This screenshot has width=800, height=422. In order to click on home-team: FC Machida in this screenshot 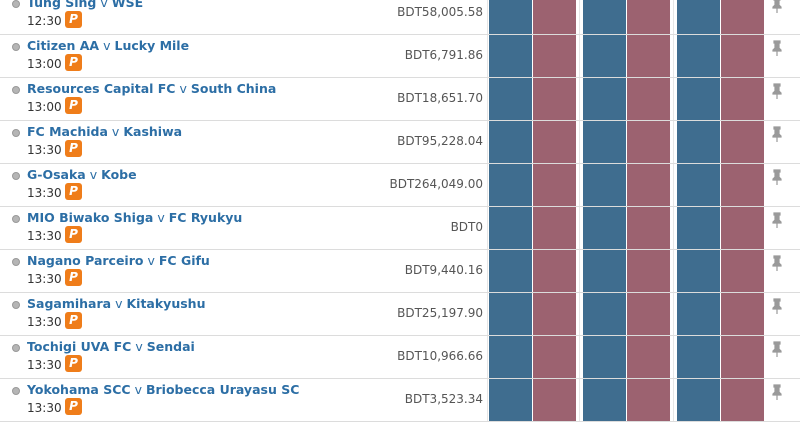, I will do `click(67, 131)`.